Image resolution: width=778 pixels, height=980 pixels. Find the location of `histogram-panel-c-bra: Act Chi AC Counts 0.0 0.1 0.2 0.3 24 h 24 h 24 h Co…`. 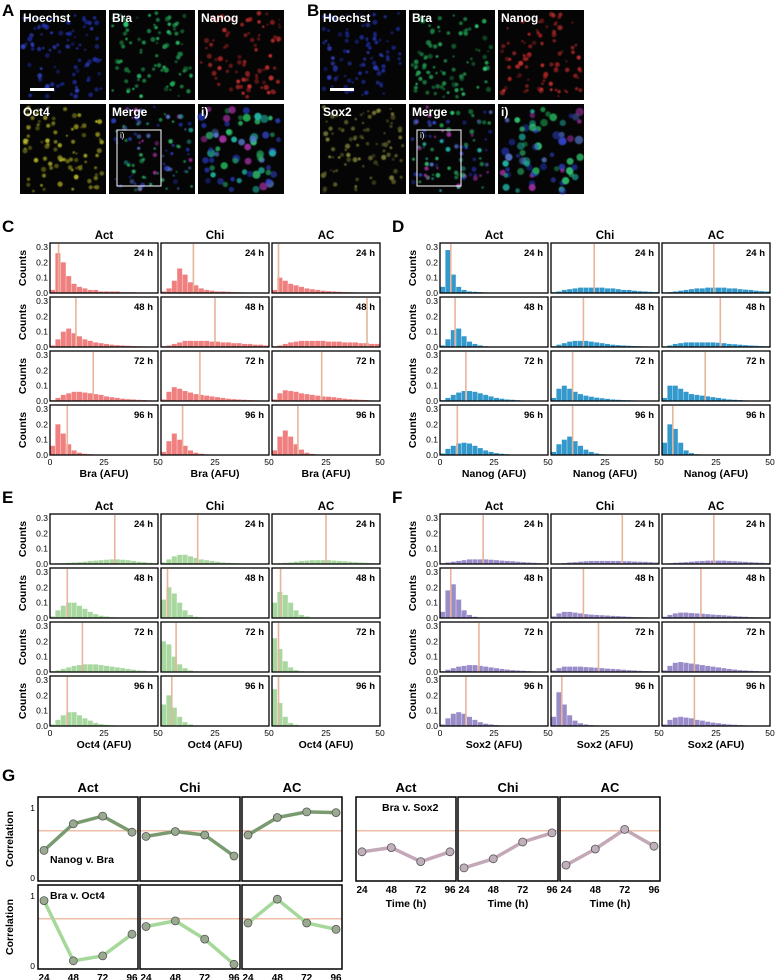

histogram-panel-c-bra: Act Chi AC Counts 0.0 0.1 0.2 0.3 24 h 24 h 24 h Co… is located at coordinates (201, 355).